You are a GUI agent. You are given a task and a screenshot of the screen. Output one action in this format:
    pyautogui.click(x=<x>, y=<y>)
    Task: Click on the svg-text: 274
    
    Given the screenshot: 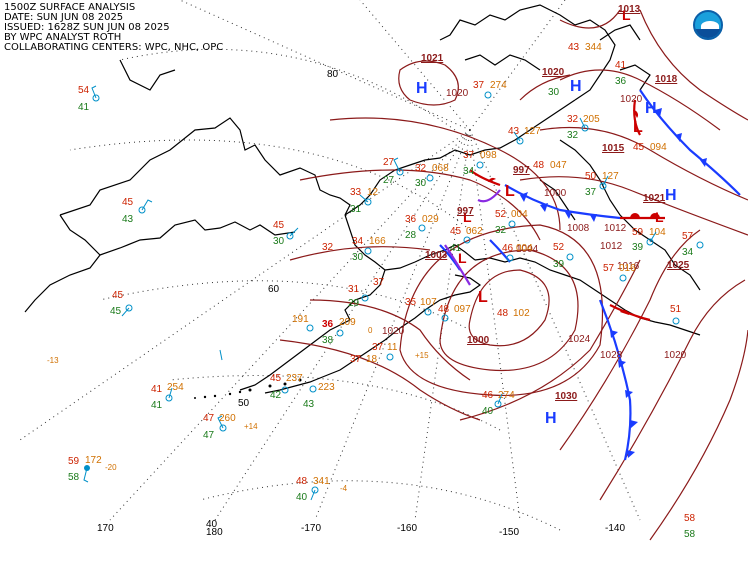 What is the action you would take?
    pyautogui.click(x=498, y=85)
    